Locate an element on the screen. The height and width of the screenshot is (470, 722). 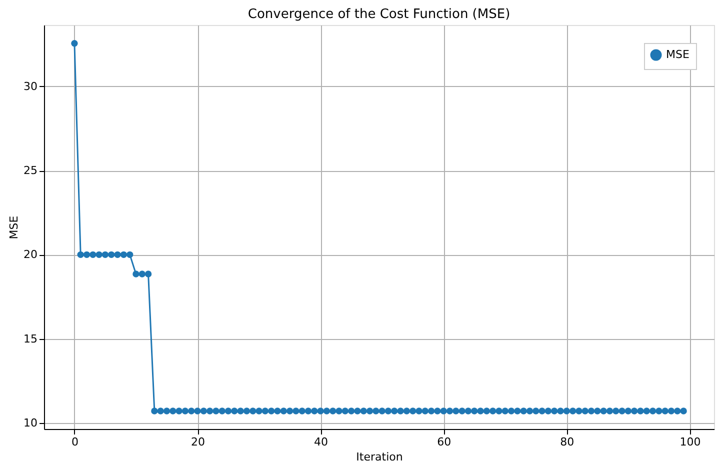
x-tick-label: 80 is located at coordinates (567, 442).